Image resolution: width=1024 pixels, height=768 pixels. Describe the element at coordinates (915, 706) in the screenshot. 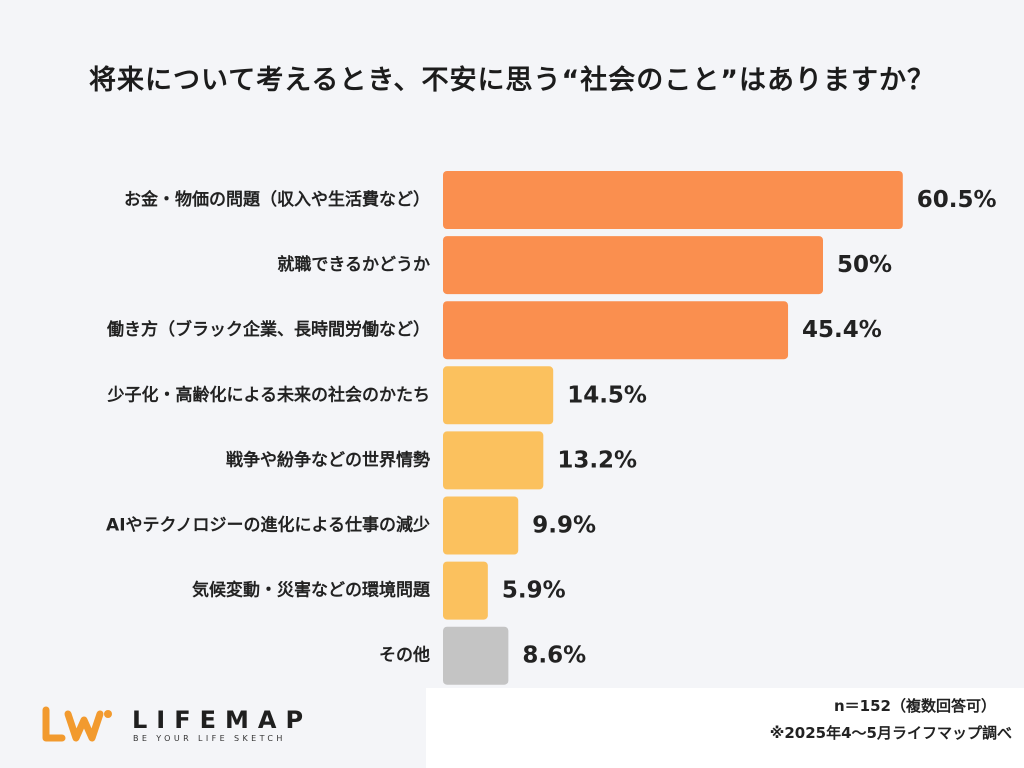

I see `sample-size-note: n＝152（複数回答可）` at that location.